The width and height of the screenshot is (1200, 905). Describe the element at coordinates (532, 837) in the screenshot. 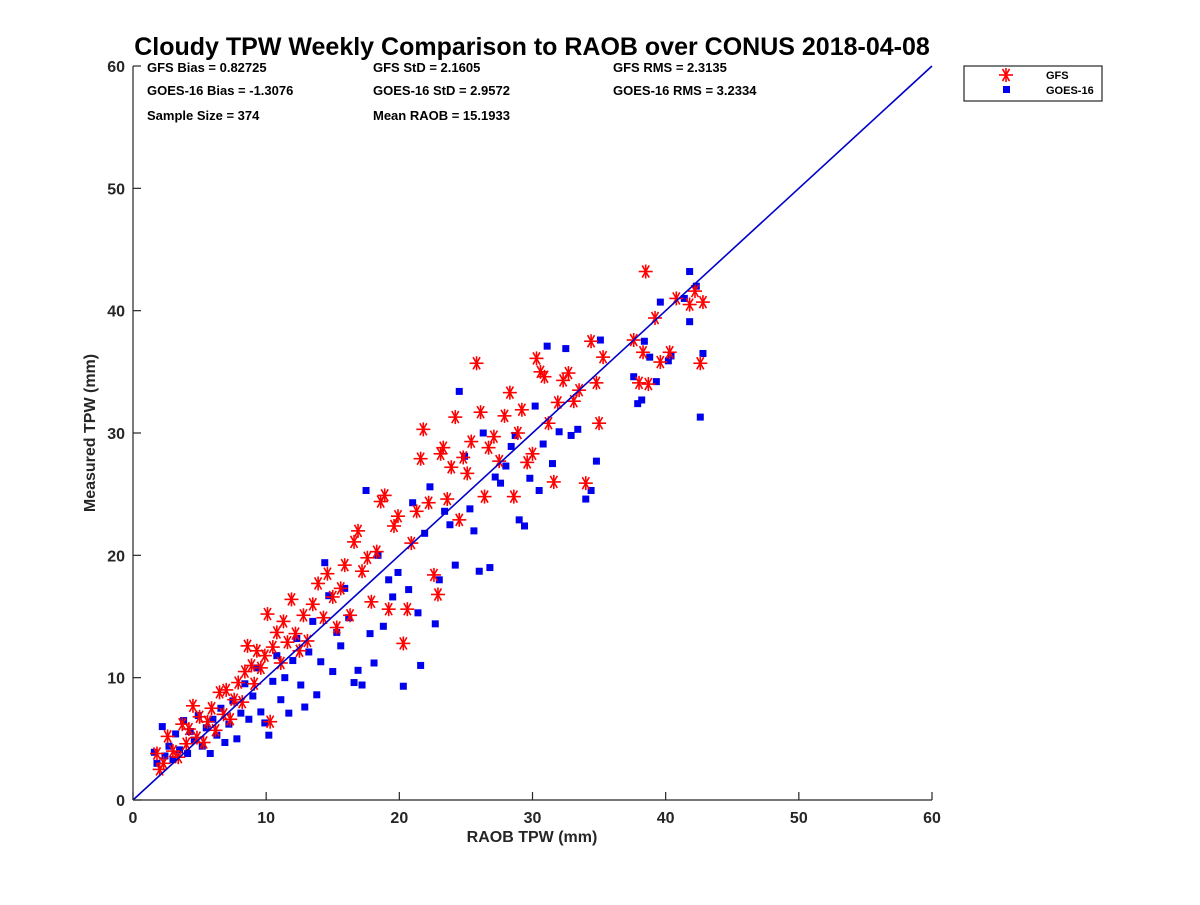

I see `x-axis-label: RAOB TPW (mm)` at that location.